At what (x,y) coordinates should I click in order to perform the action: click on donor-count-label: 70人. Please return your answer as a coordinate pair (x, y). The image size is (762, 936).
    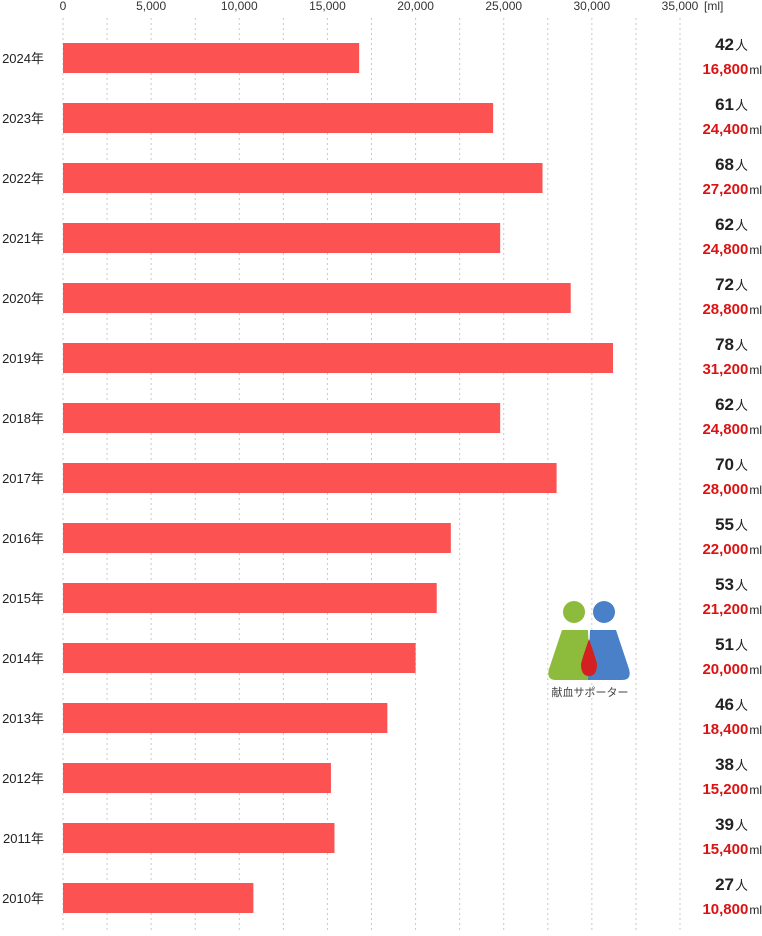
    Looking at the image, I should click on (731, 464).